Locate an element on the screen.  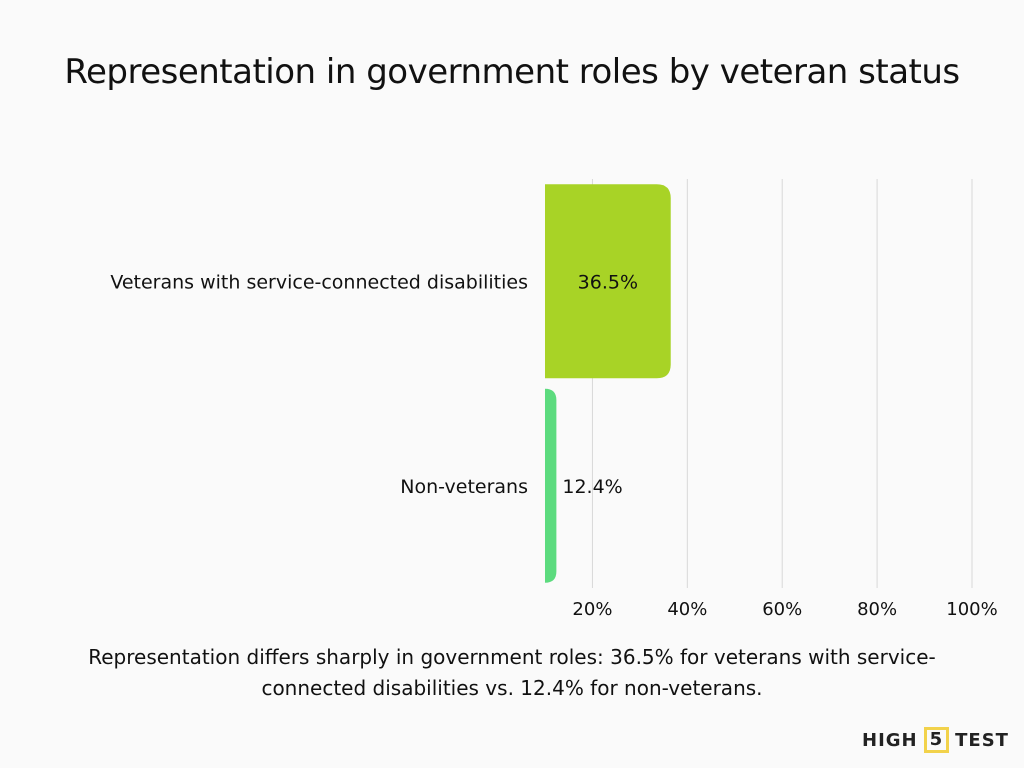
logo-text-high: HIGH is located at coordinates (890, 740).